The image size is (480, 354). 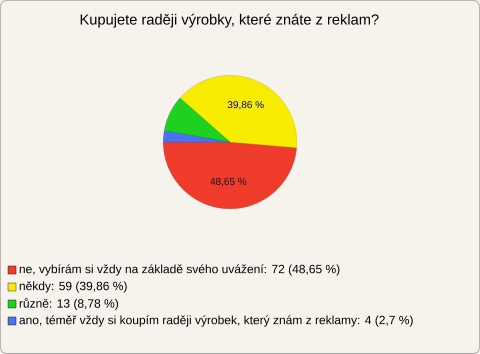 I want to click on legend-label: různě: 13 (8,78 %), so click(x=69, y=304).